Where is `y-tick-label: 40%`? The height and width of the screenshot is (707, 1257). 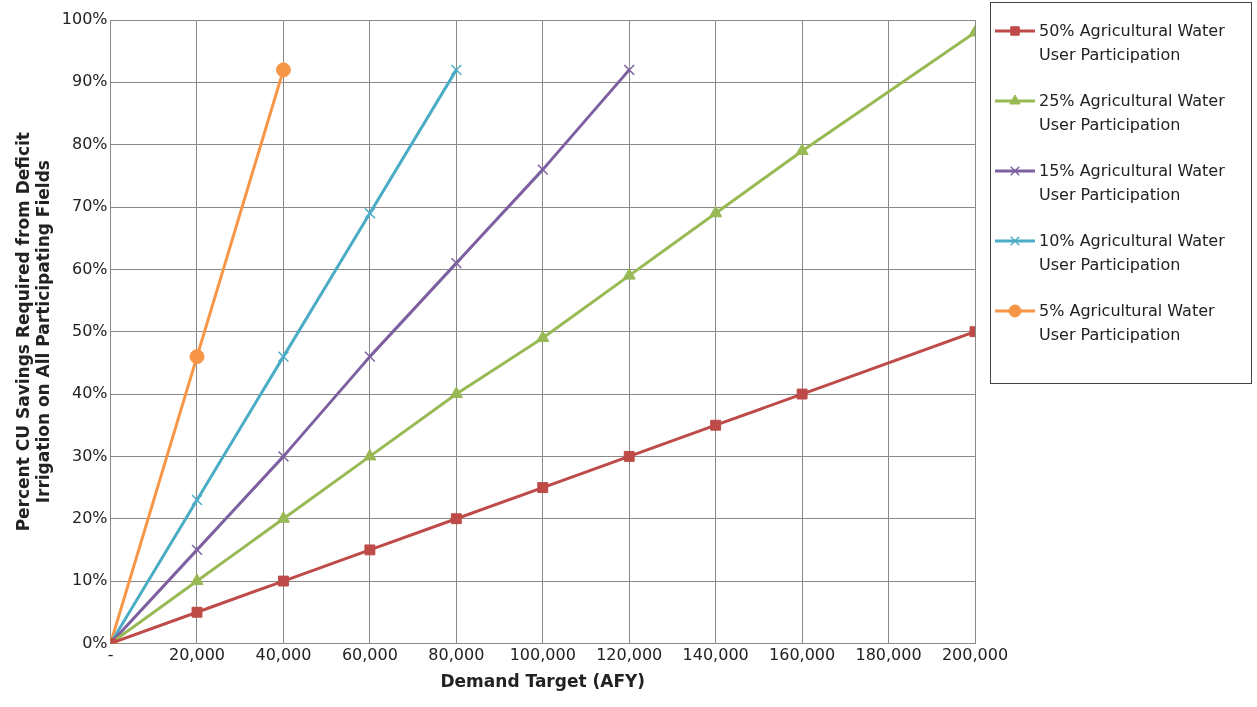
y-tick-label: 40% is located at coordinates (89, 393).